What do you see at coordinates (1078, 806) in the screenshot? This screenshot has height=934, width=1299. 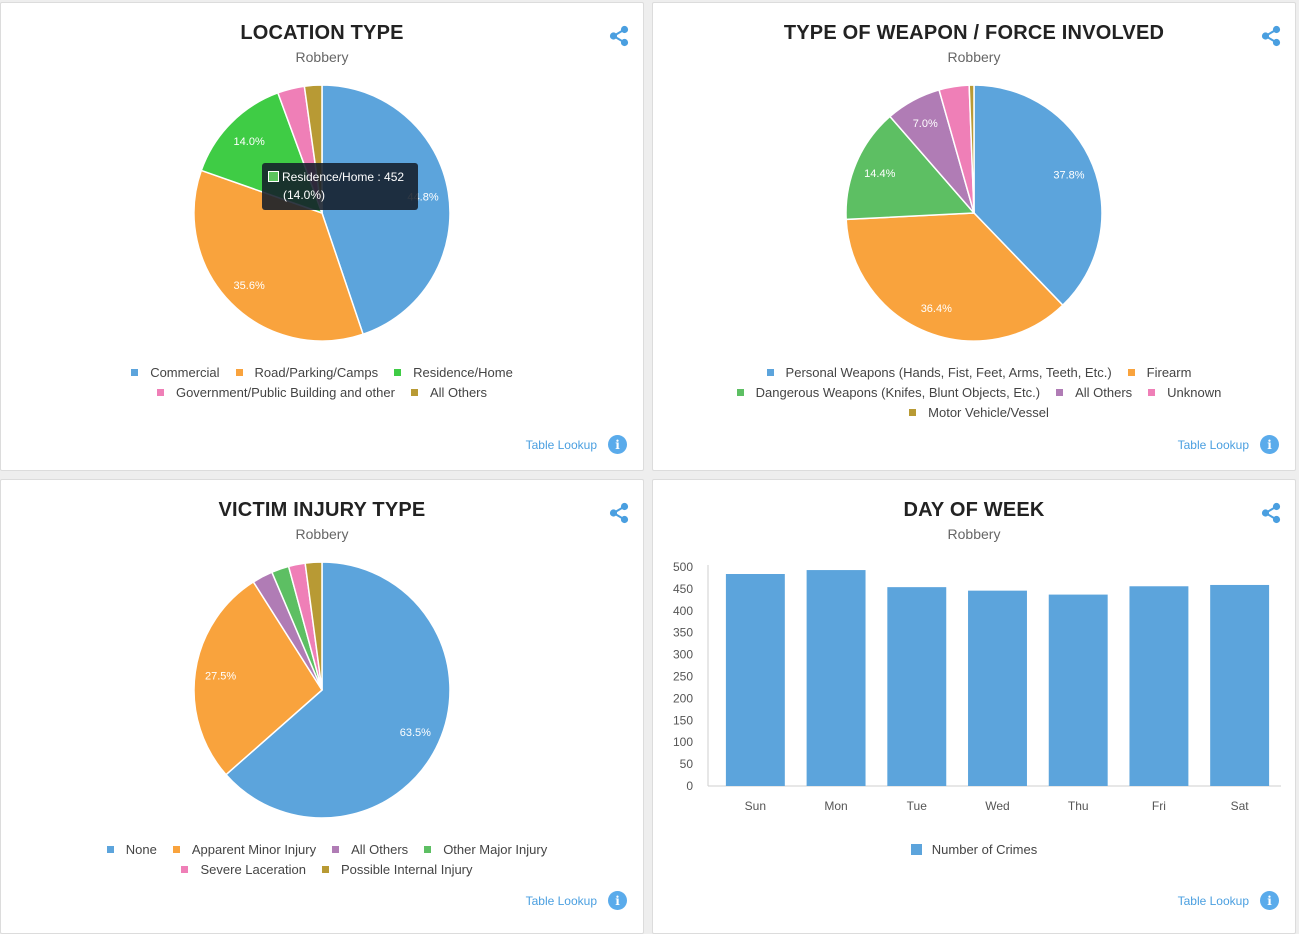 I see `x-tick-label: Thu` at bounding box center [1078, 806].